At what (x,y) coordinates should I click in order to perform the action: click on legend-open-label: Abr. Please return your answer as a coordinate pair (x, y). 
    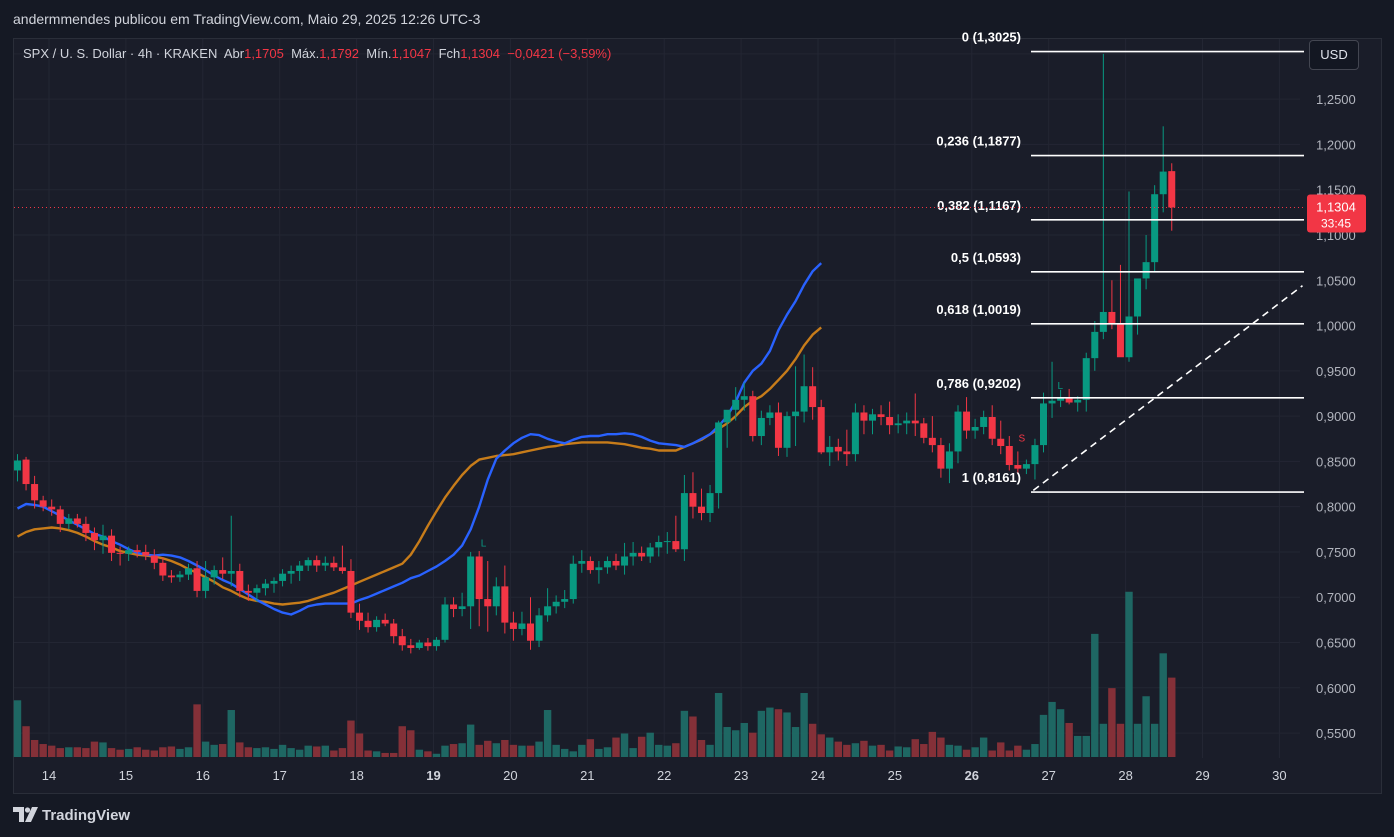
    Looking at the image, I should click on (234, 53).